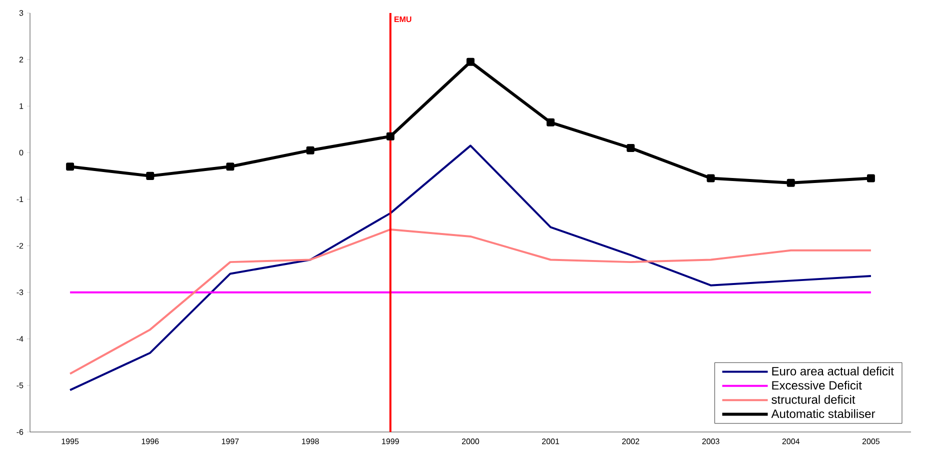  What do you see at coordinates (791, 441) in the screenshot?
I see `x-tick-label: 2004` at bounding box center [791, 441].